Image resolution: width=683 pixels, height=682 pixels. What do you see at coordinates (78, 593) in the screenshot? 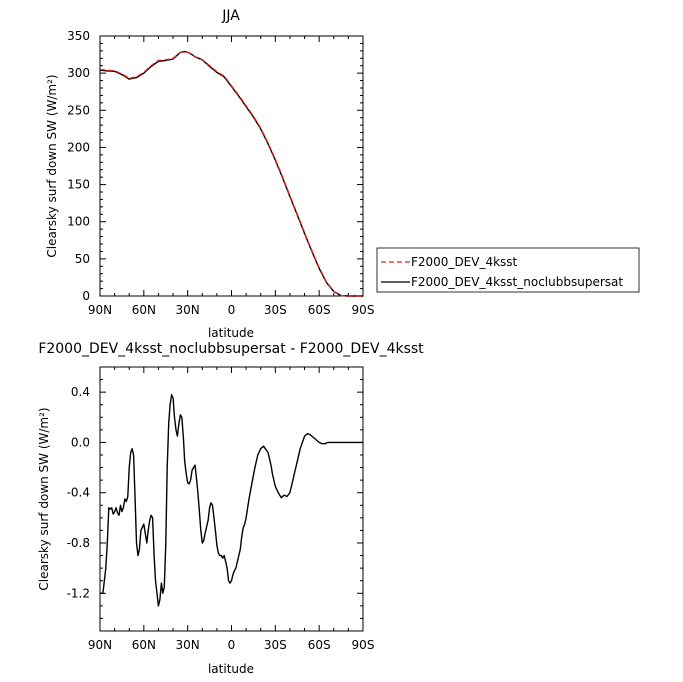
I see `y-tick-label: -1.2` at bounding box center [78, 593].